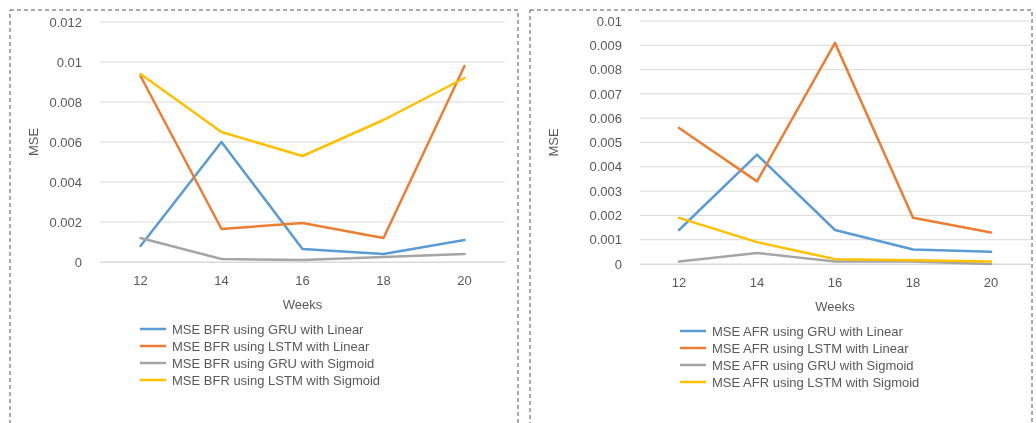 The width and height of the screenshot is (1036, 423). Describe the element at coordinates (605, 191) in the screenshot. I see `y-tick-label: 0.003` at that location.